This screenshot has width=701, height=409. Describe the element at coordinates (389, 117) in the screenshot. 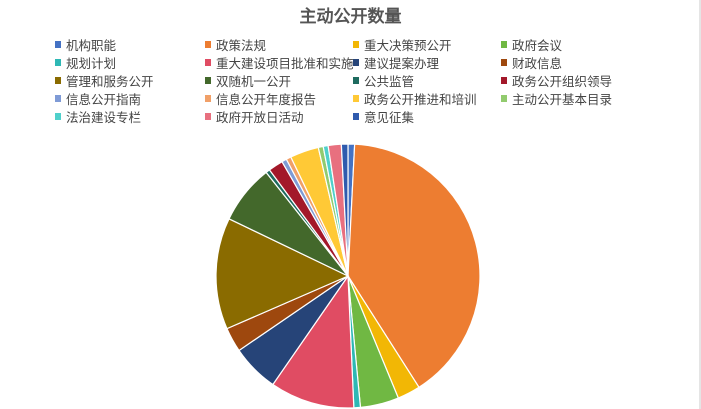

I see `legend-label: 意见征集` at that location.